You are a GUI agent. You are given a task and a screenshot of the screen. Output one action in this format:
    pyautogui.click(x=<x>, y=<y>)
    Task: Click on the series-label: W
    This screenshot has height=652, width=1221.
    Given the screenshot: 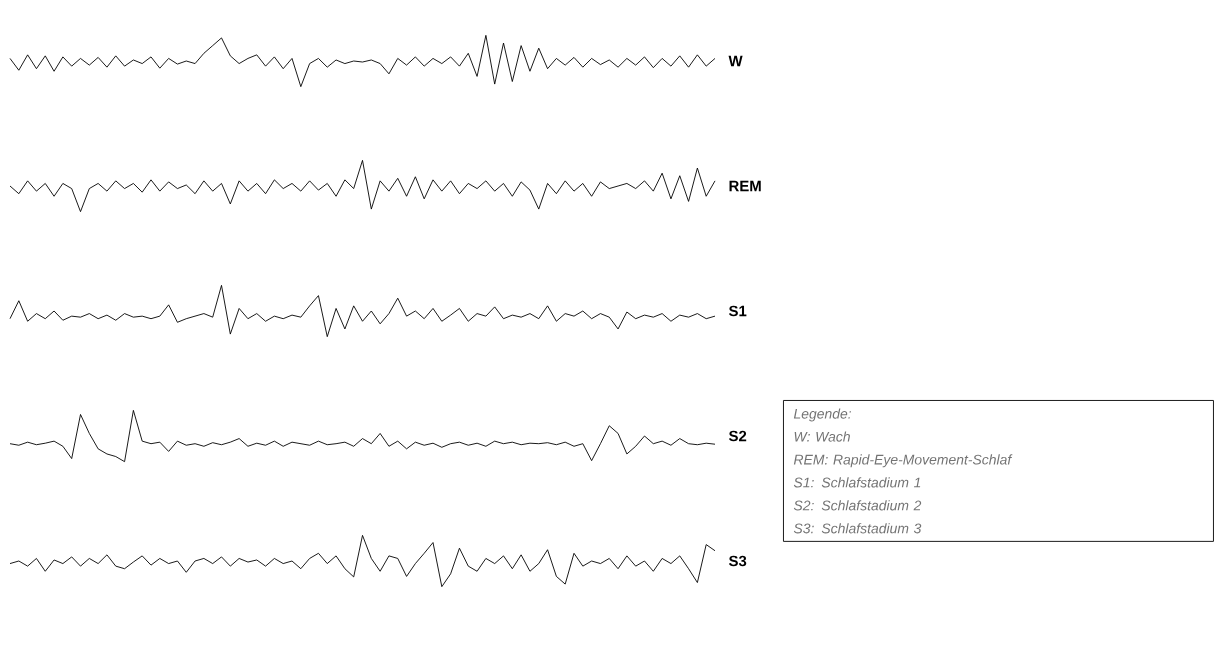 What is the action you would take?
    pyautogui.click(x=735, y=61)
    